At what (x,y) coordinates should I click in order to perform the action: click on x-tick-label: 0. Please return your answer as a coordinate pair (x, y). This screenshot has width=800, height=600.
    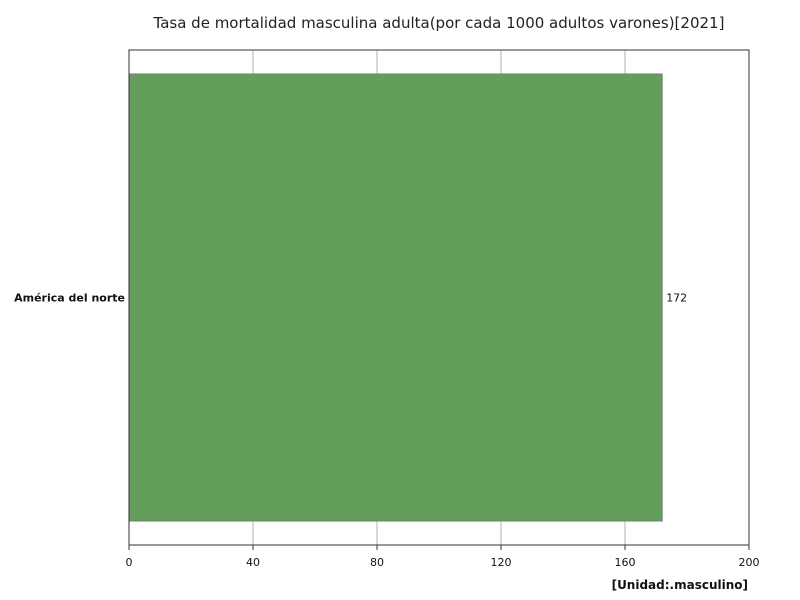
    Looking at the image, I should click on (129, 562).